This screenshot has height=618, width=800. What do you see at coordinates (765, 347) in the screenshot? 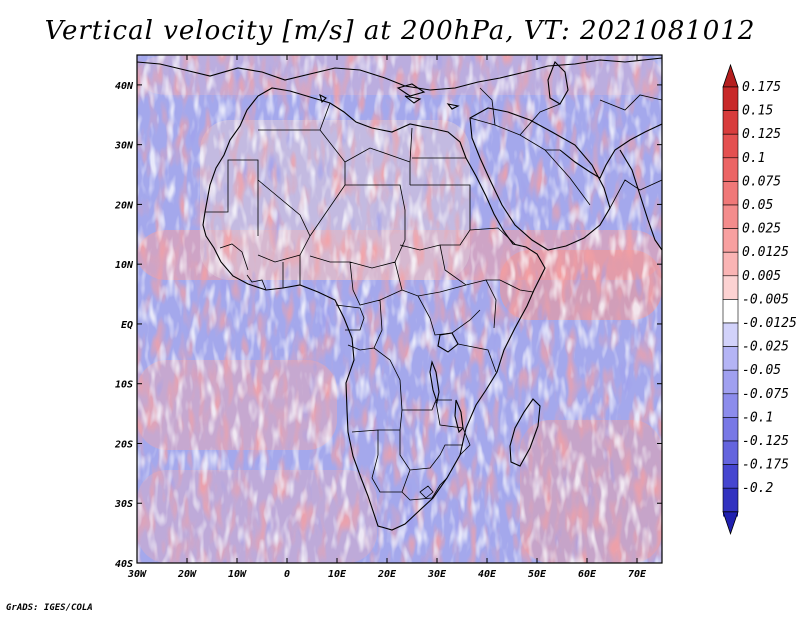
I see `colorbar-label: -0.025` at bounding box center [765, 347].